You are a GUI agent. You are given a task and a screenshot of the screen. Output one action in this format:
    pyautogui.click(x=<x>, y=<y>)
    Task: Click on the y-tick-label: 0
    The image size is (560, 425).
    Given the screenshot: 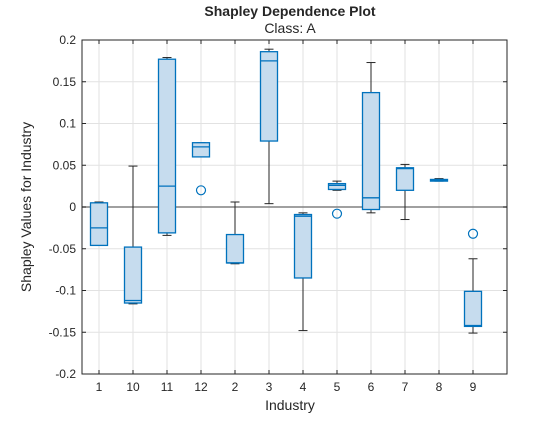 What is the action you would take?
    pyautogui.click(x=72, y=207)
    